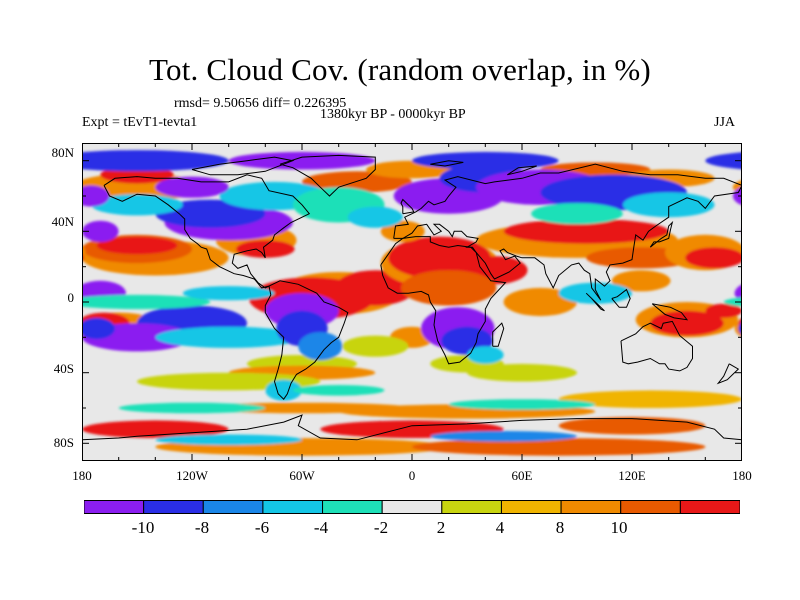 The width and height of the screenshot is (800, 600). What do you see at coordinates (412, 475) in the screenshot?
I see `x-label-0: 0` at bounding box center [412, 475].